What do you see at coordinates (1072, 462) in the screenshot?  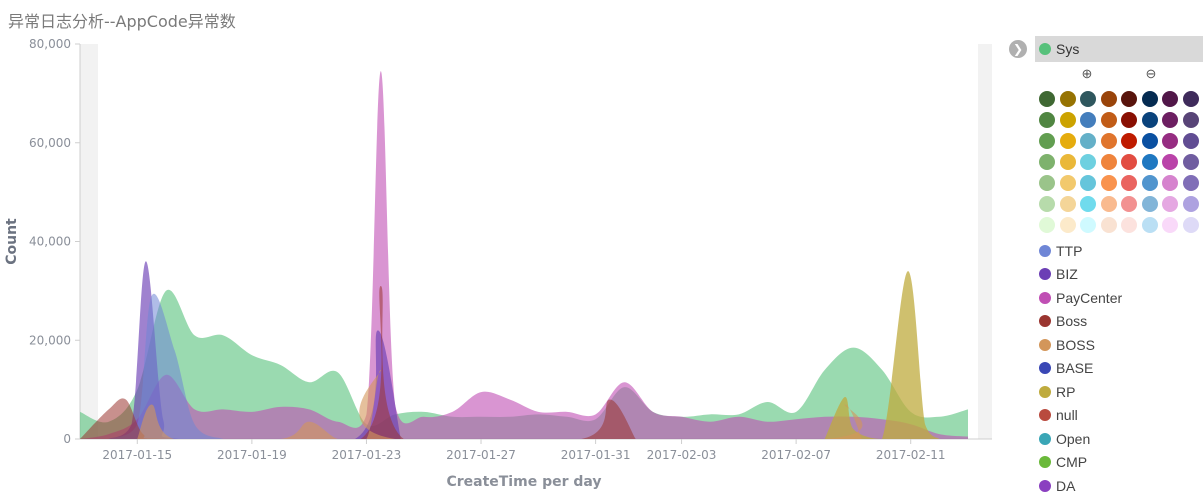 I see `legend-label: CMP` at bounding box center [1072, 462].